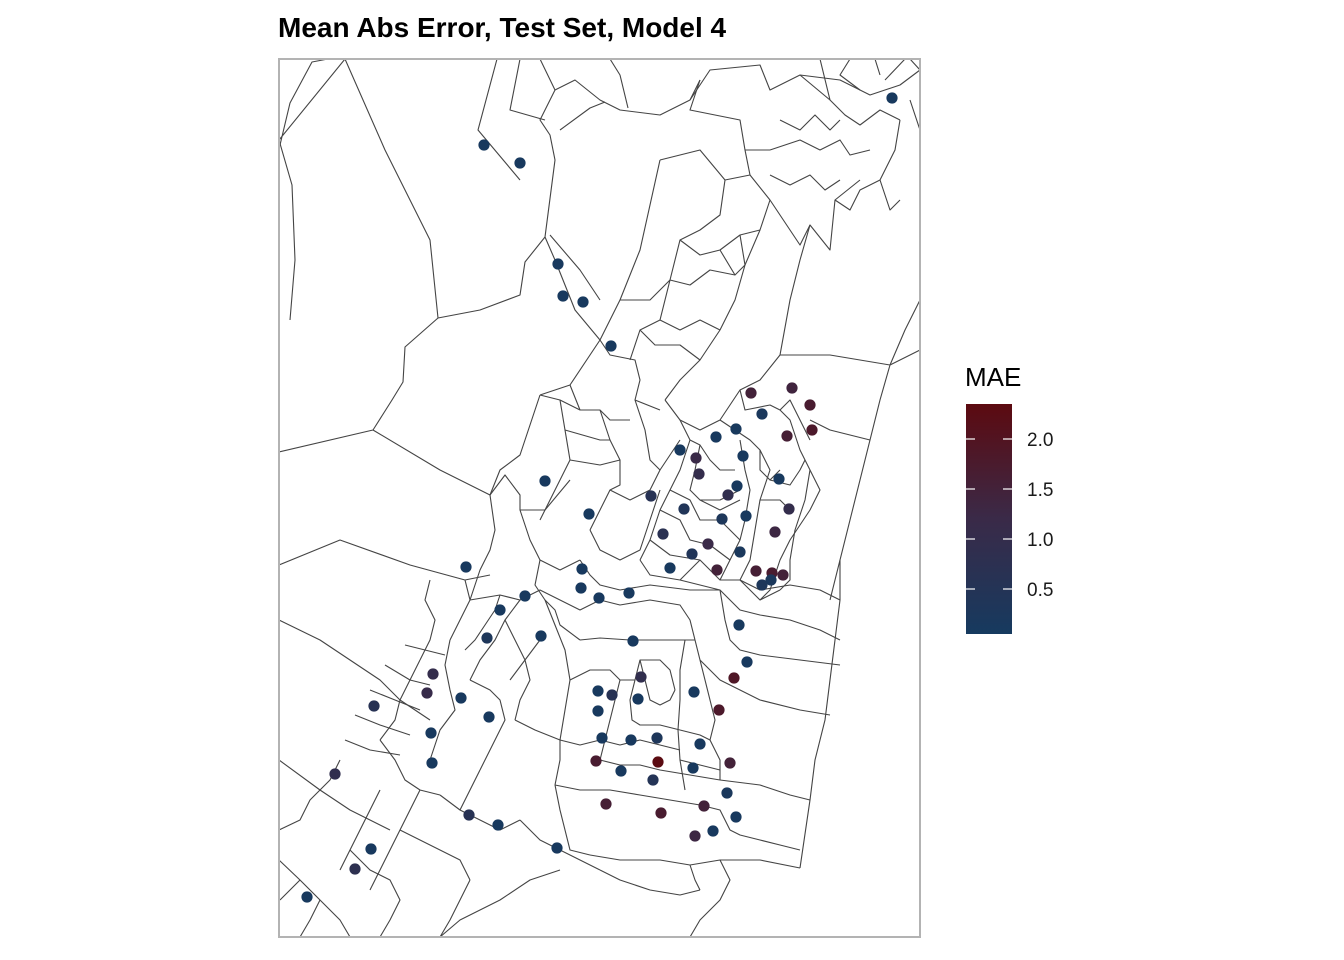 The image size is (1344, 960). I want to click on legend-tick-label: 1.5, so click(1040, 490).